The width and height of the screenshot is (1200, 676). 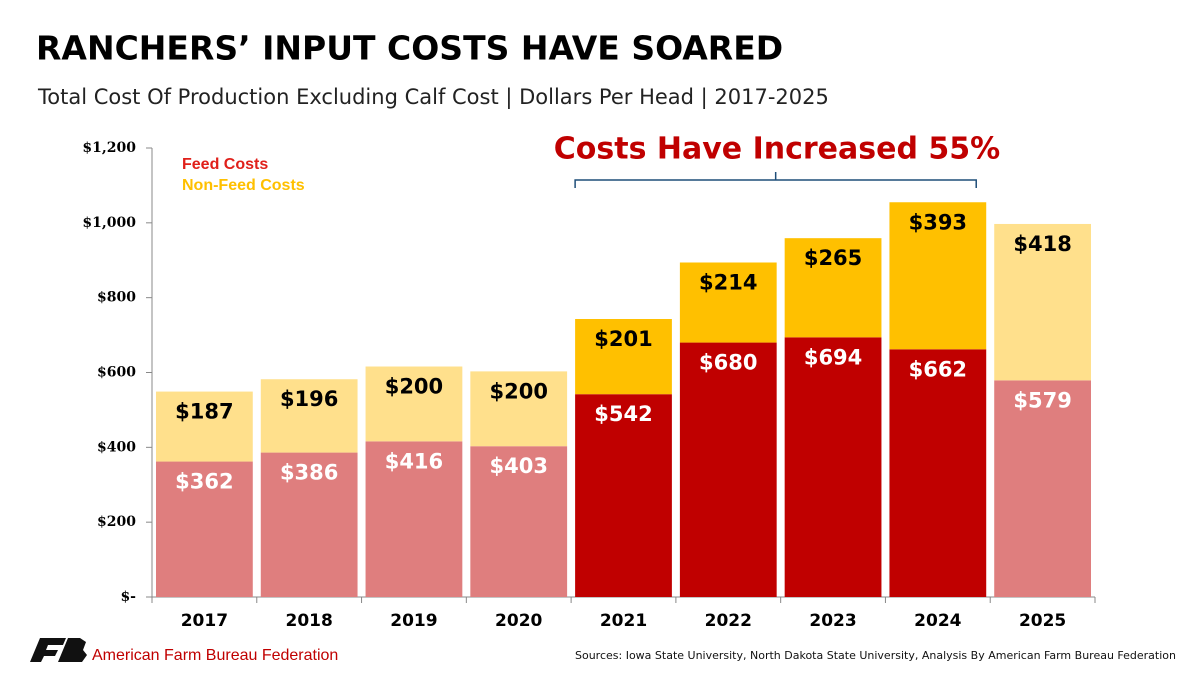 What do you see at coordinates (243, 185) in the screenshot?
I see `legend-entry: Non-Feed Costs` at bounding box center [243, 185].